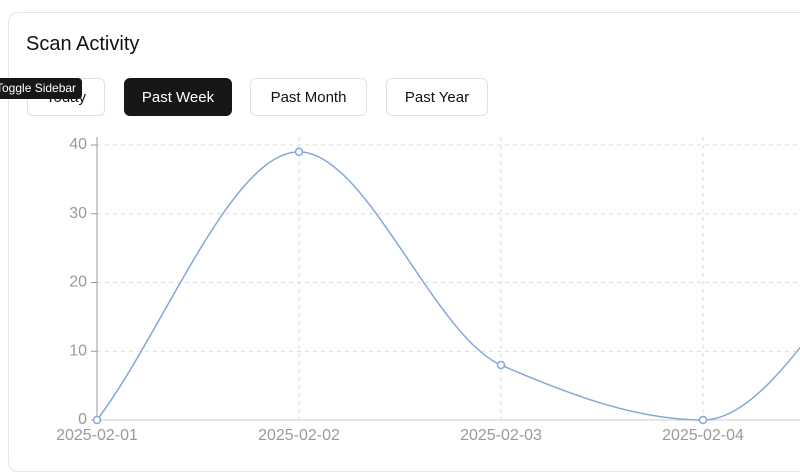  Describe the element at coordinates (299, 435) in the screenshot. I see `x-tick-label: 2025-02-02` at that location.